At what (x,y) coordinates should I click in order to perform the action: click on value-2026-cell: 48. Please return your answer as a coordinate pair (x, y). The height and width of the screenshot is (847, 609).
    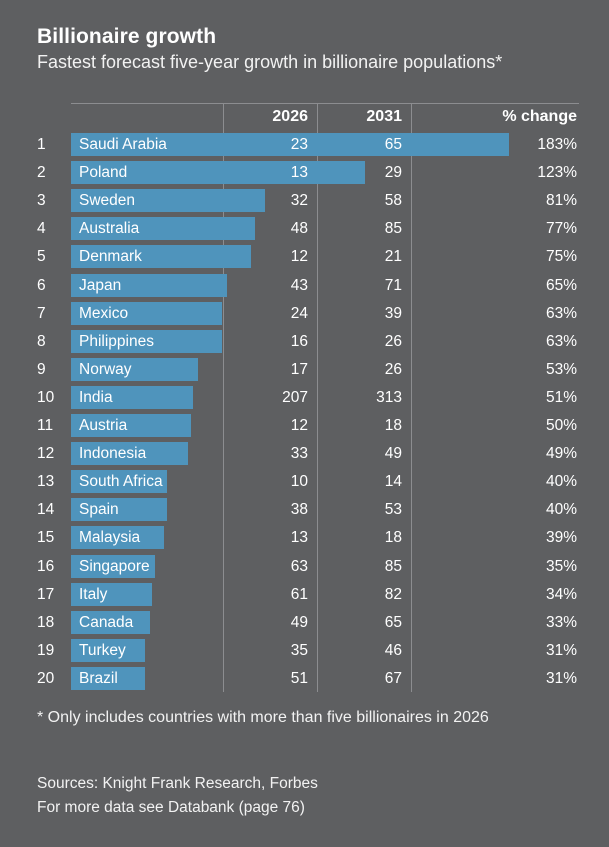
    Looking at the image, I should click on (299, 229).